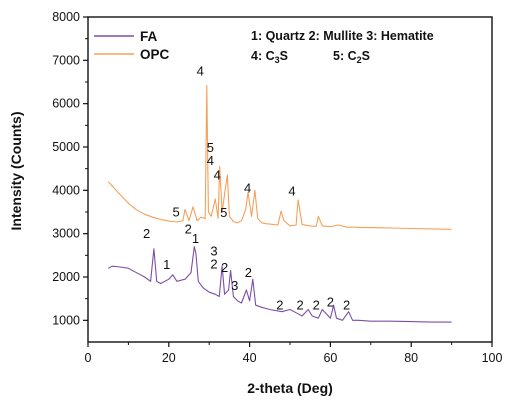 The image size is (507, 400). Describe the element at coordinates (66, 277) in the screenshot. I see `y-tick-label: 2000` at that location.